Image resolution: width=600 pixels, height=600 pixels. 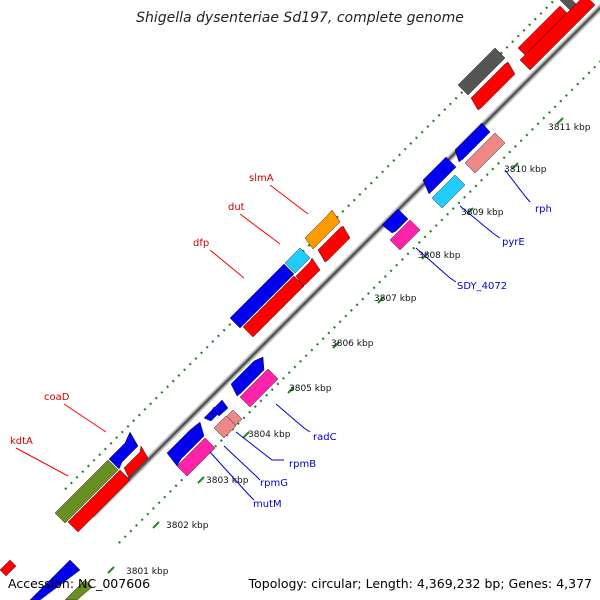 I want to click on gene-red-d, so click(x=308, y=272).